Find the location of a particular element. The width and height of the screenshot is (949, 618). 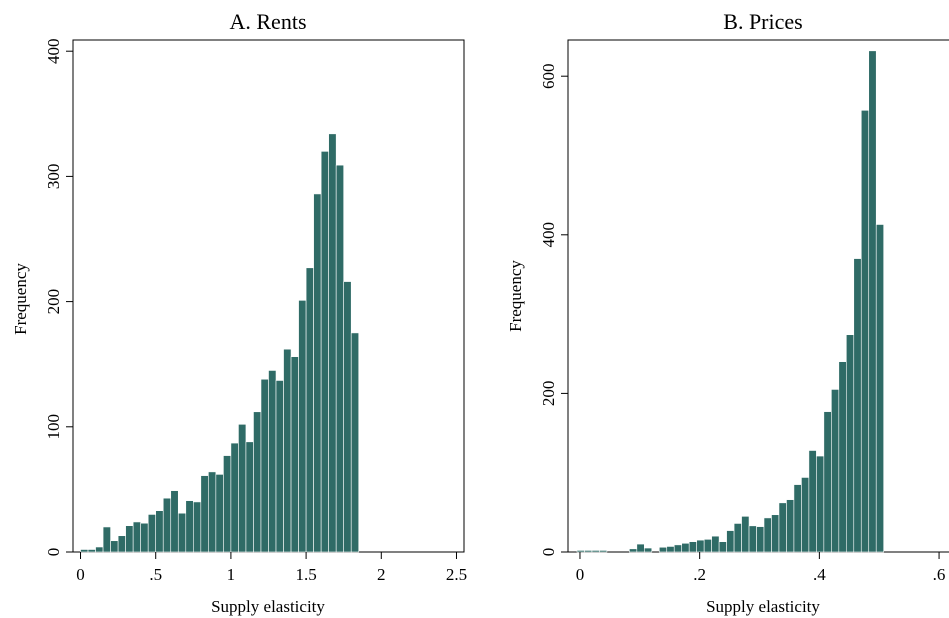

y-tick-label-rents-0: 0 is located at coordinates (53, 552).